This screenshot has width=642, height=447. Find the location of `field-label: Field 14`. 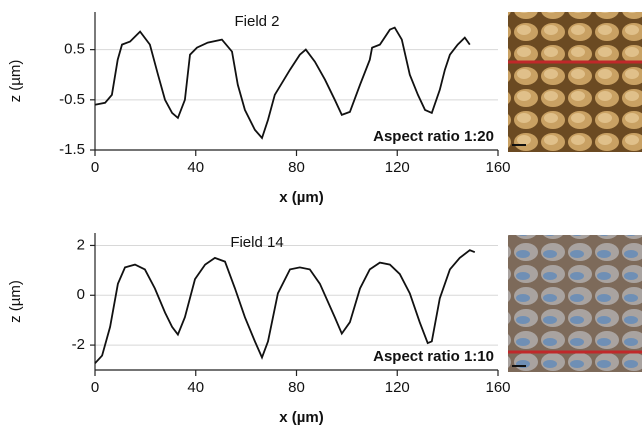

field-label: Field 14 is located at coordinates (256, 242).